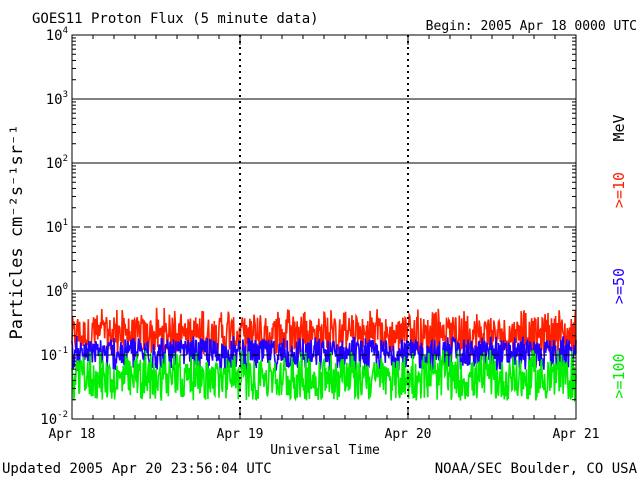 The width and height of the screenshot is (640, 480). I want to click on y-axis-label: Particles cm⁻²s⁻¹sr⁻¹, so click(17, 232).